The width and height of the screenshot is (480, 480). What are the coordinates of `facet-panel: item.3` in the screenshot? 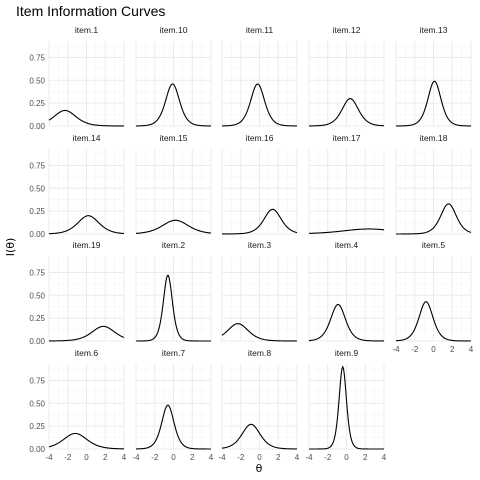 It's located at (259, 291).